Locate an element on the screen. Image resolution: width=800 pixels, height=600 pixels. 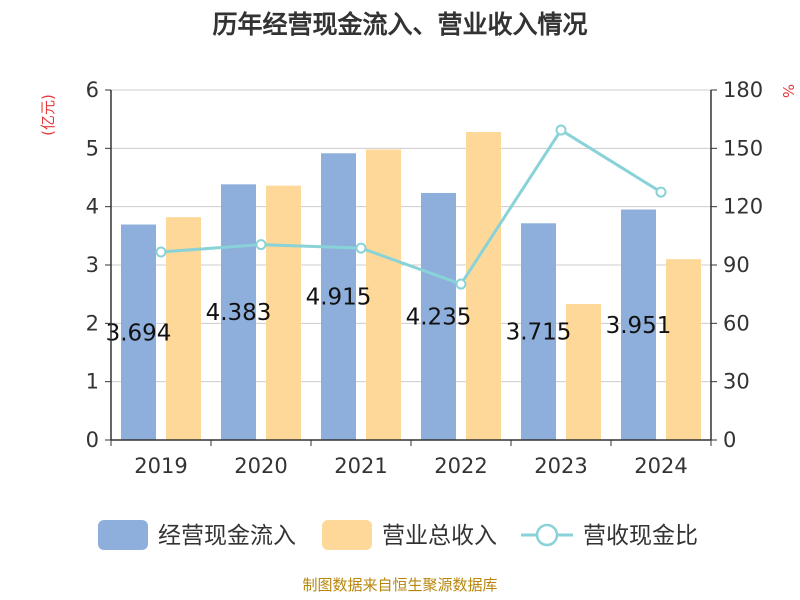
data-label-cash-inflow: 3.694 is located at coordinates (139, 333).